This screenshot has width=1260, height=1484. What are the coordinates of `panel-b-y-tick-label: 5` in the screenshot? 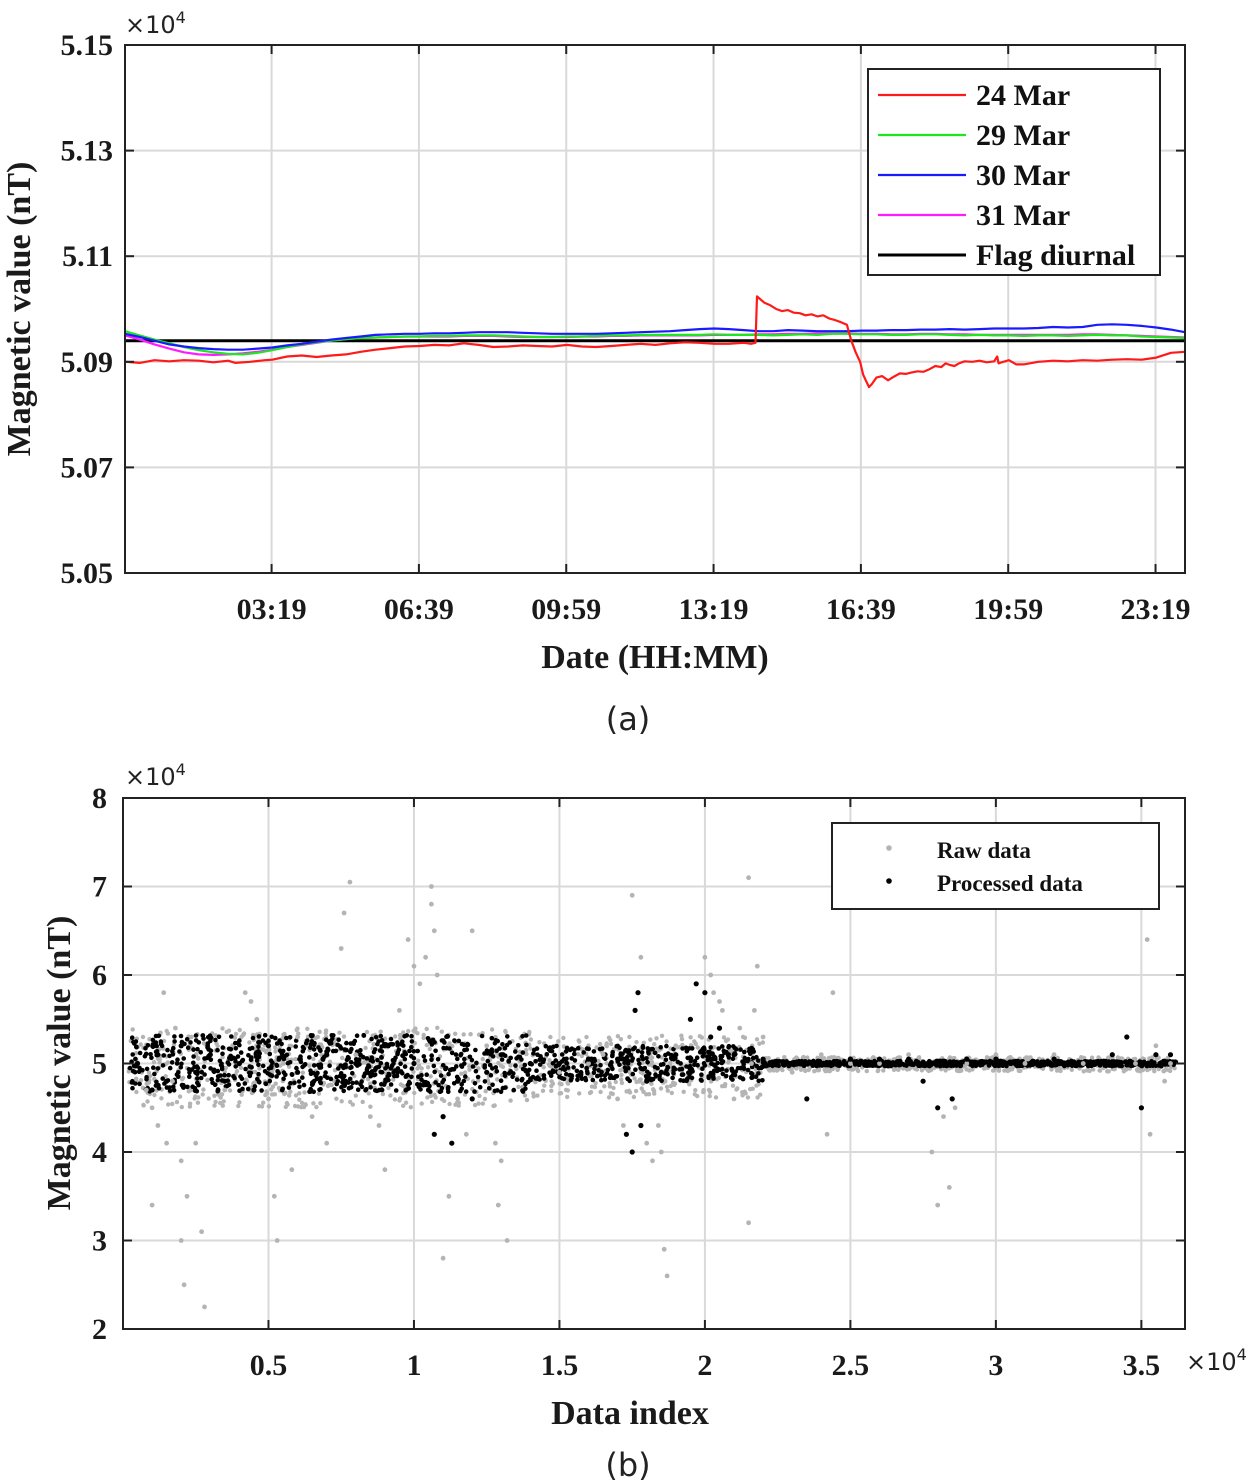 It's located at (99, 1064).